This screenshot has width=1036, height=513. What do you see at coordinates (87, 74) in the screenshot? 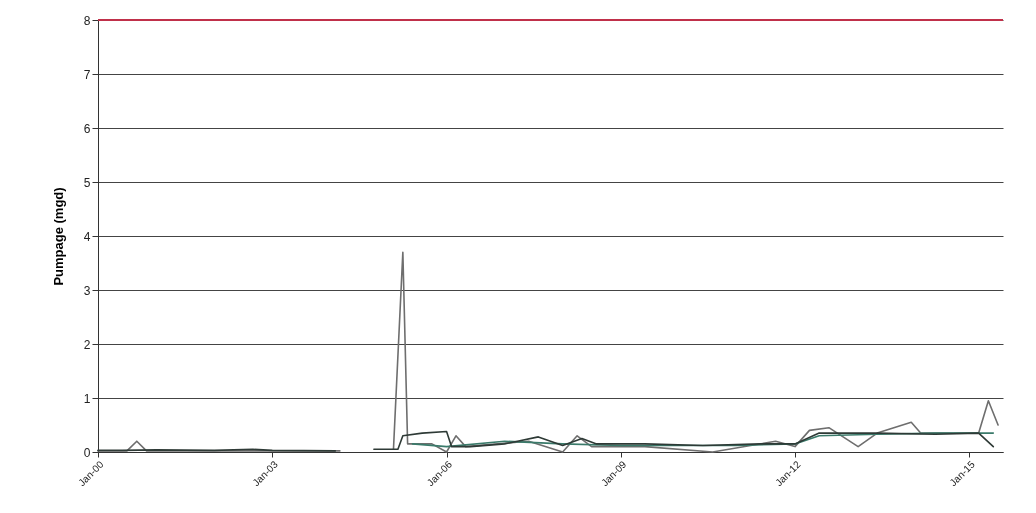
I see `y-tick-label: 7` at bounding box center [87, 74].